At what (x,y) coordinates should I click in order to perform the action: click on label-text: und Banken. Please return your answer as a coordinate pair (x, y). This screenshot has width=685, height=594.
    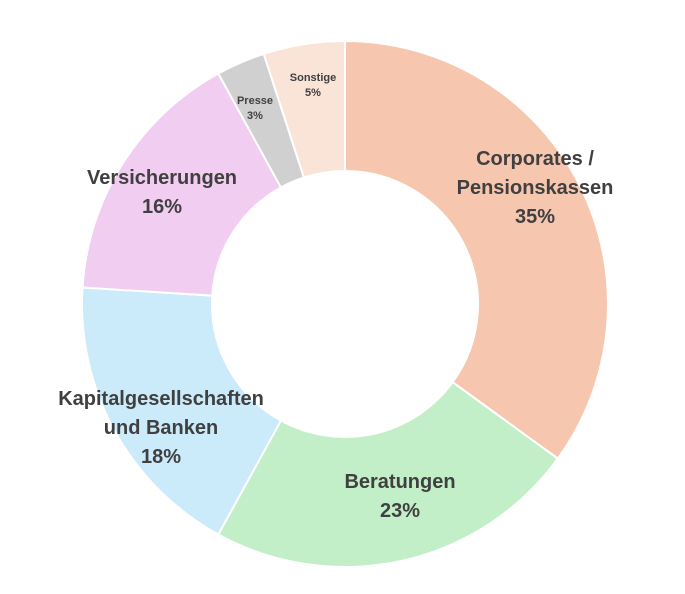
    Looking at the image, I should click on (161, 428).